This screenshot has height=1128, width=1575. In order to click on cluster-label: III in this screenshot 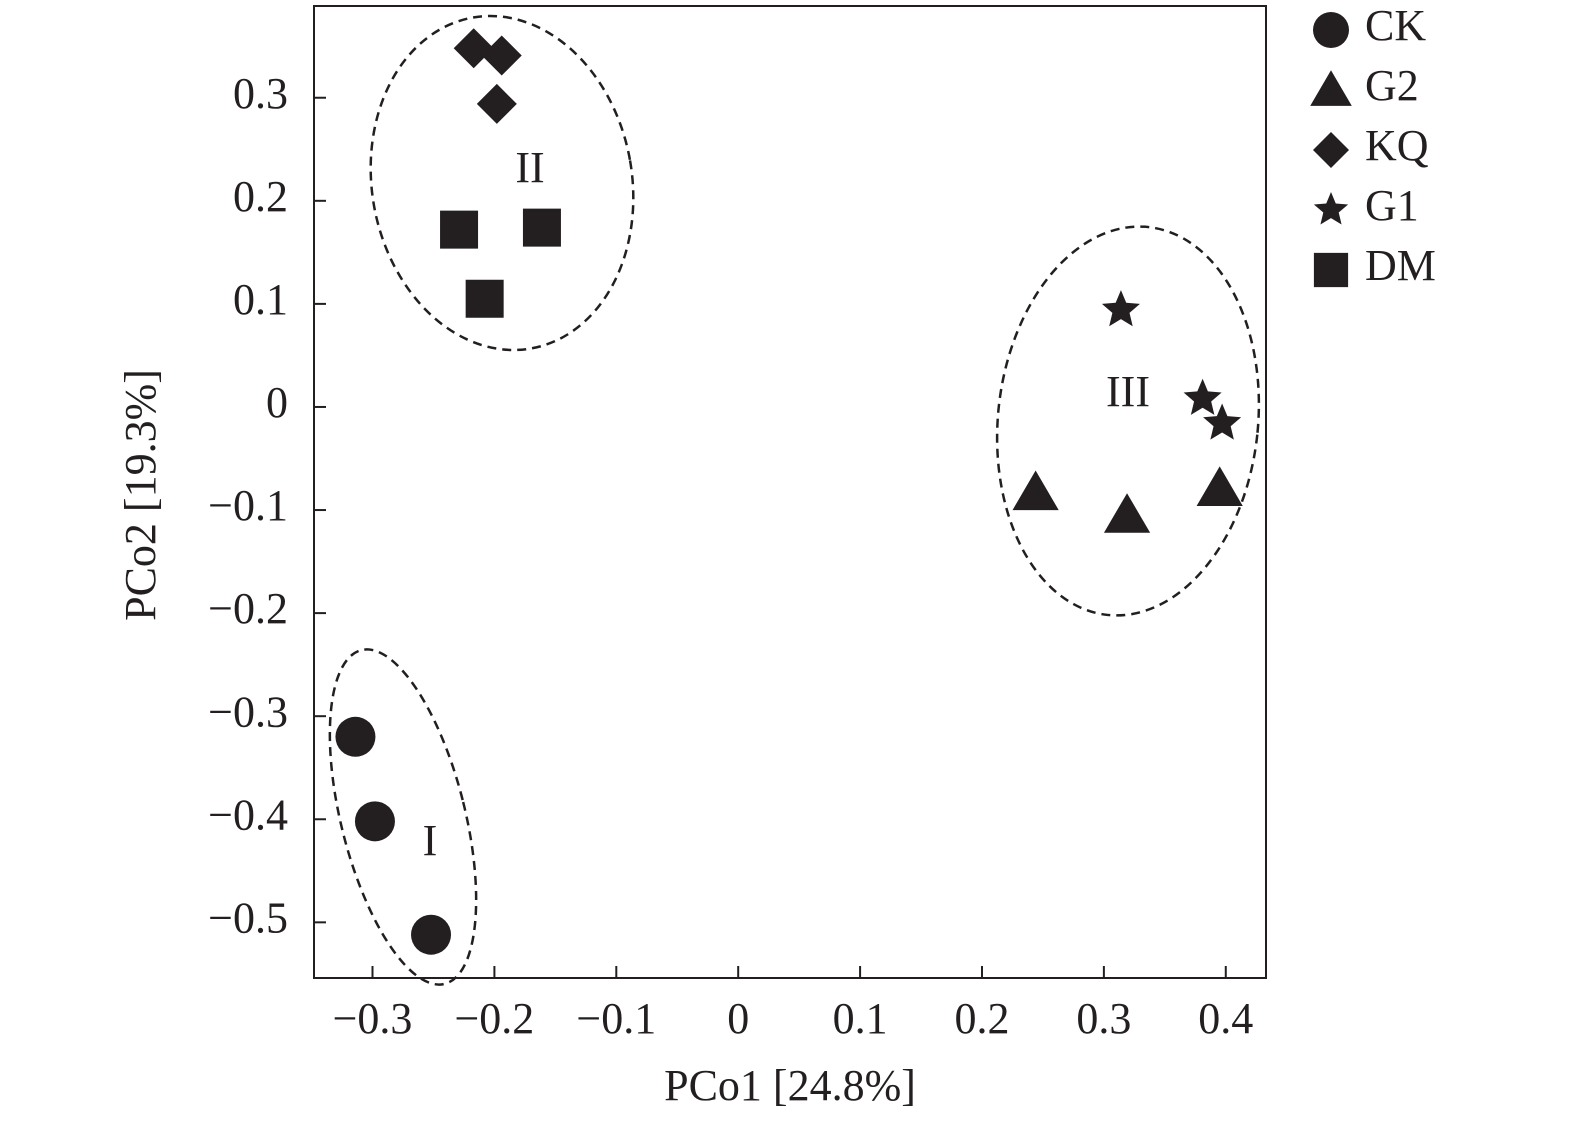, I will do `click(1128, 391)`.